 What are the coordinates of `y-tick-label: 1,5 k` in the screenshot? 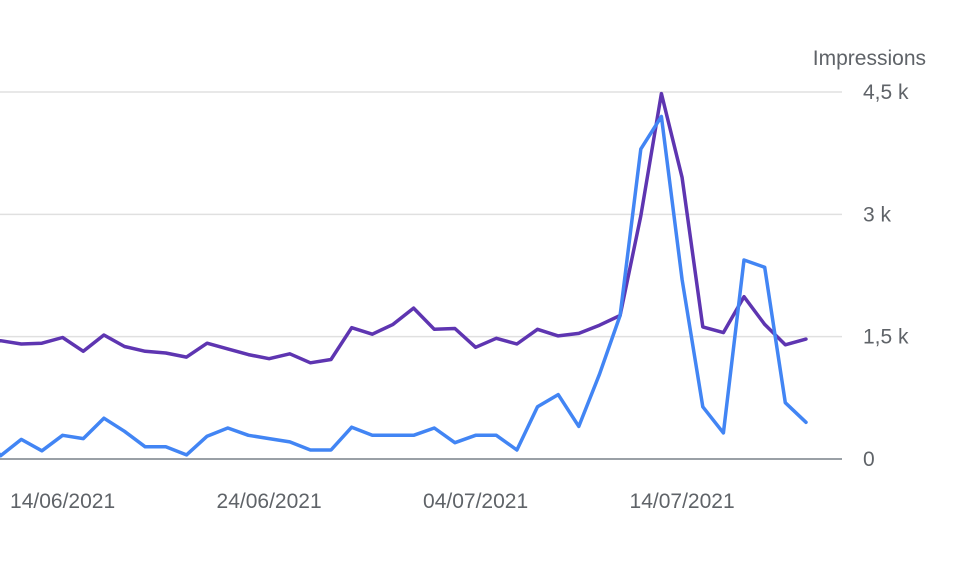 It's located at (886, 337).